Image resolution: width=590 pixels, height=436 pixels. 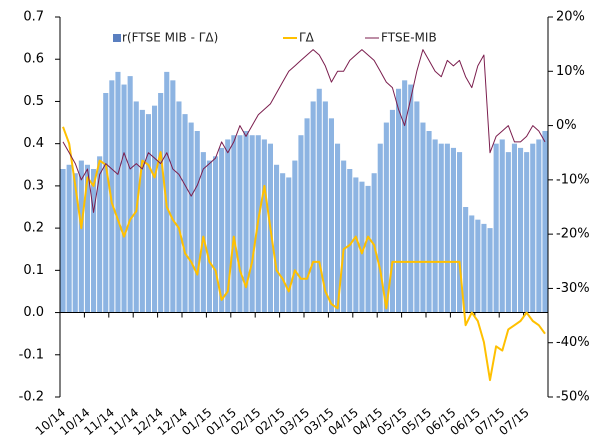 What do you see at coordinates (573, 397) in the screenshot?
I see `y2-tick-label: -50%` at bounding box center [573, 397].